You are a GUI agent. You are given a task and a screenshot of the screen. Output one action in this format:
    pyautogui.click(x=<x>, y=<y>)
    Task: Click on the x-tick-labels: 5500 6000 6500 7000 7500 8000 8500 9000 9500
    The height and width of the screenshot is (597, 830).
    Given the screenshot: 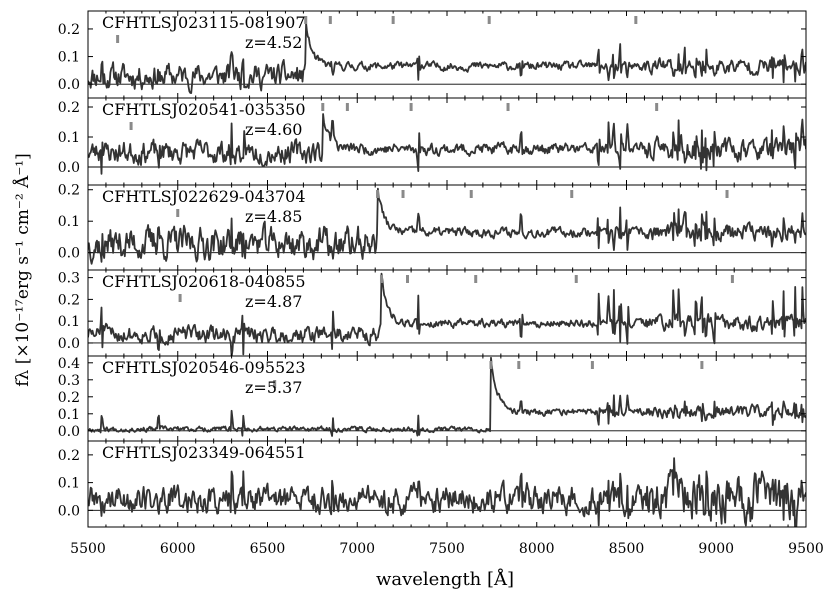 What is the action you would take?
    pyautogui.click(x=447, y=549)
    